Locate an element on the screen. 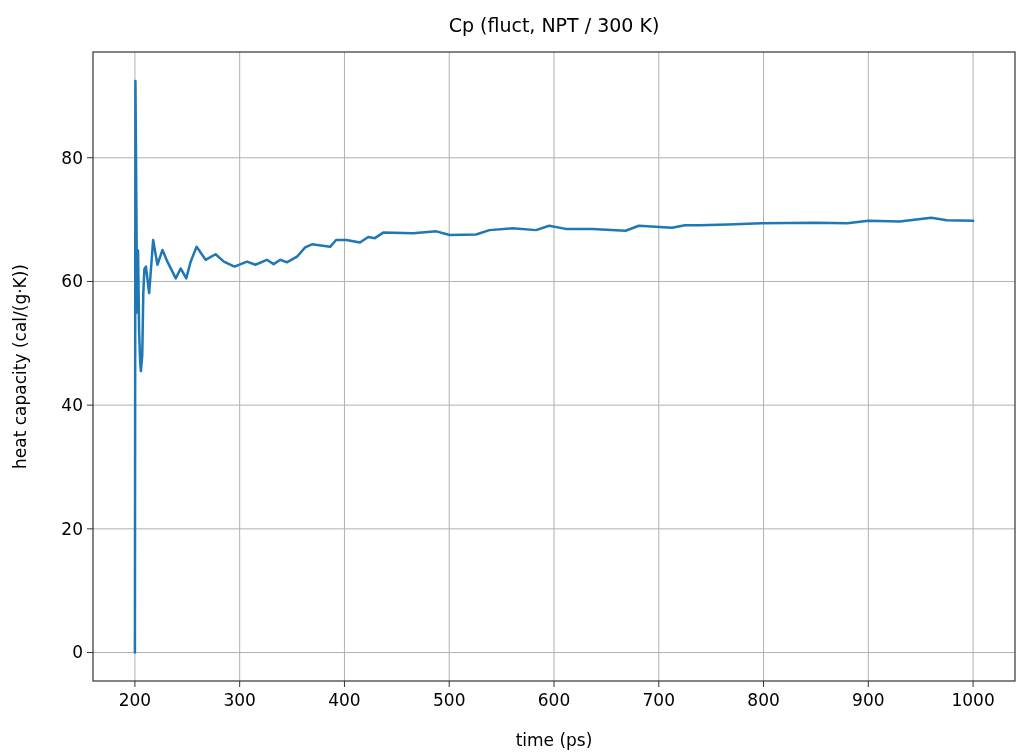 The image size is (1017, 754). y-tick-label: 80 is located at coordinates (72, 157).